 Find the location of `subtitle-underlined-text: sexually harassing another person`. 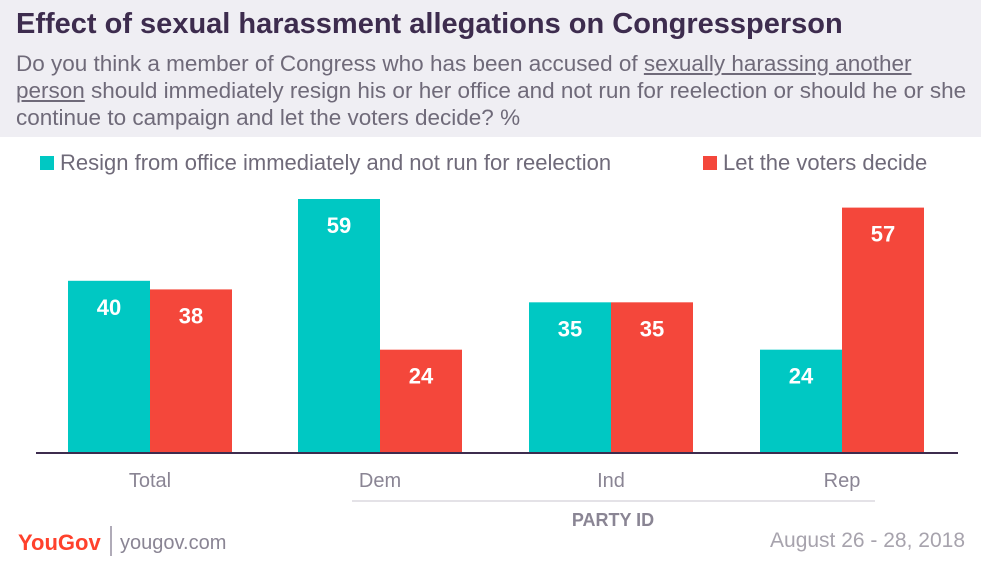

subtitle-underlined-text: sexually harassing another person is located at coordinates (464, 77).